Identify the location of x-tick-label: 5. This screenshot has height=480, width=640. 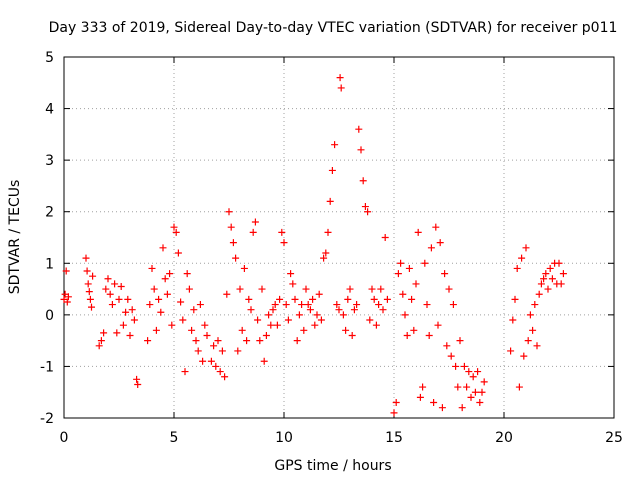
(174, 438).